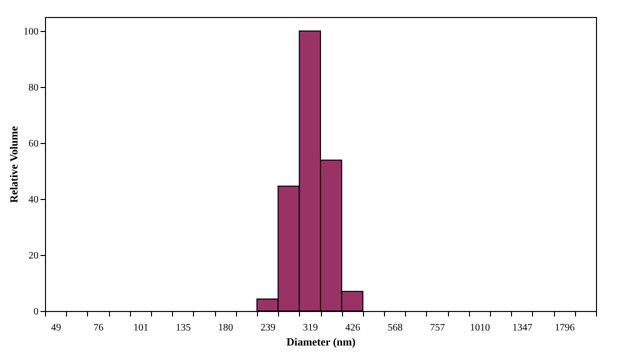 The width and height of the screenshot is (617, 353). Describe the element at coordinates (14, 164) in the screenshot. I see `y-axis-title: Relative Volume` at that location.